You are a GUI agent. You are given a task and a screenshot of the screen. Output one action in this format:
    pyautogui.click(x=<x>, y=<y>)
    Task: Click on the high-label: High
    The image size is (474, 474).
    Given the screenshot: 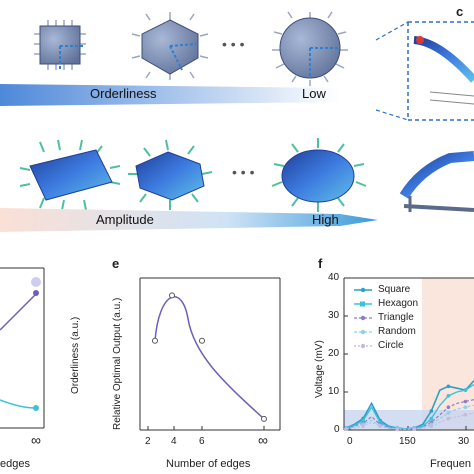 What is the action you would take?
    pyautogui.click(x=325, y=219)
    